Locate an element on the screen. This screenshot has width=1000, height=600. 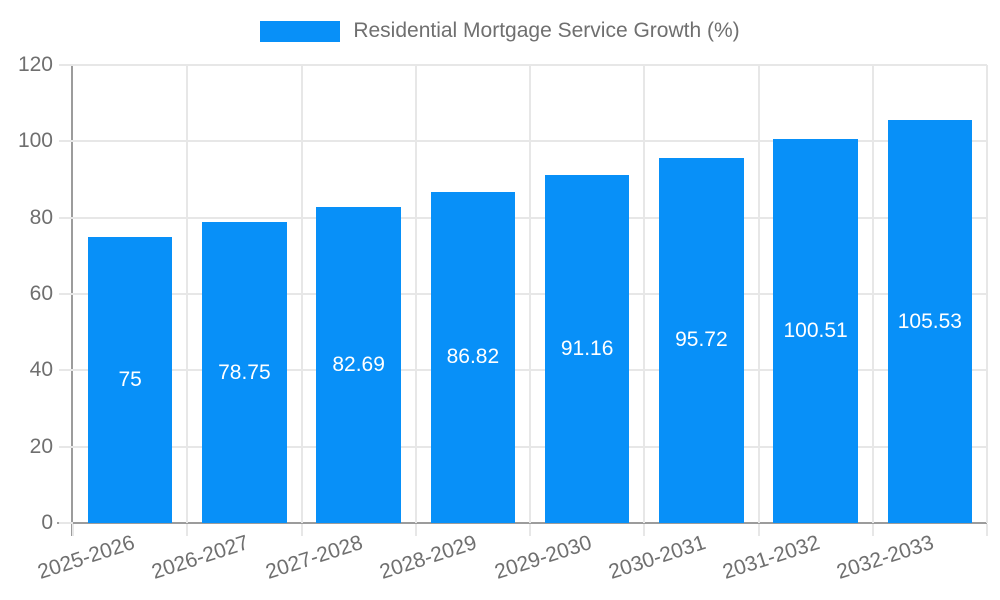
y-axis-tick-label: 80 is located at coordinates (41, 217).